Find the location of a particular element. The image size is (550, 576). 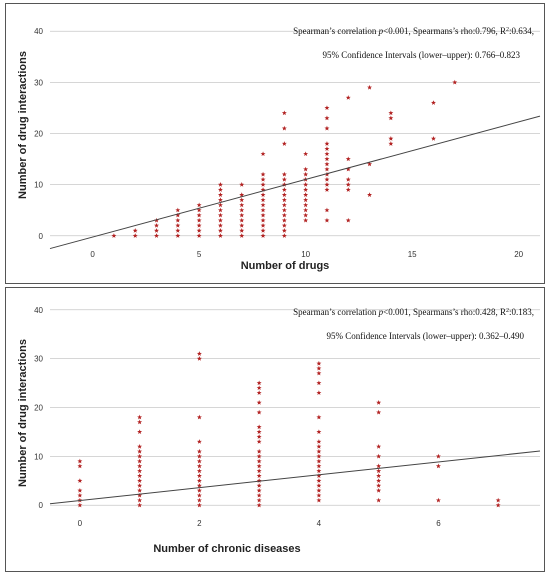

y-tick-label: 0 is located at coordinates (41, 236).